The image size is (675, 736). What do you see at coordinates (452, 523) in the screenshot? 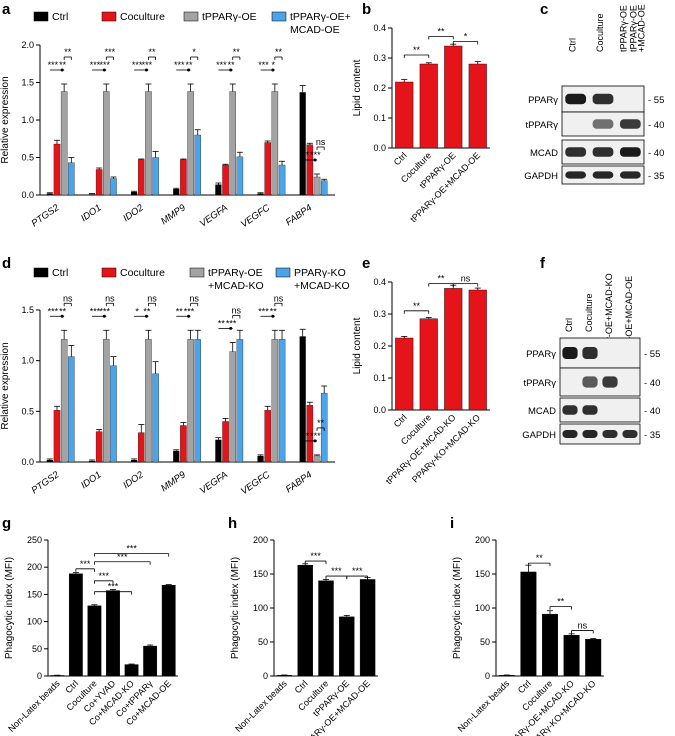
I see `panel-label-i: i` at bounding box center [452, 523].